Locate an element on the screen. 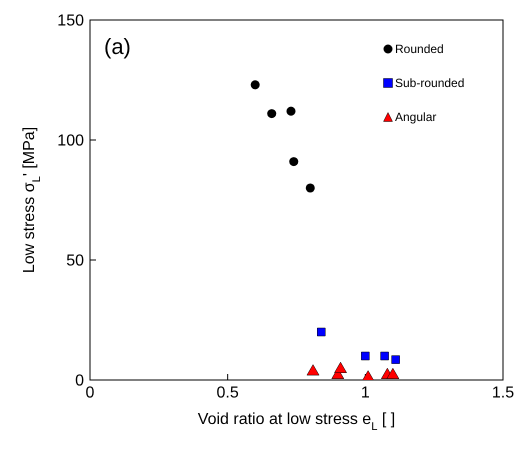 The image size is (525, 462). y-tick-label: 100 is located at coordinates (70, 141).